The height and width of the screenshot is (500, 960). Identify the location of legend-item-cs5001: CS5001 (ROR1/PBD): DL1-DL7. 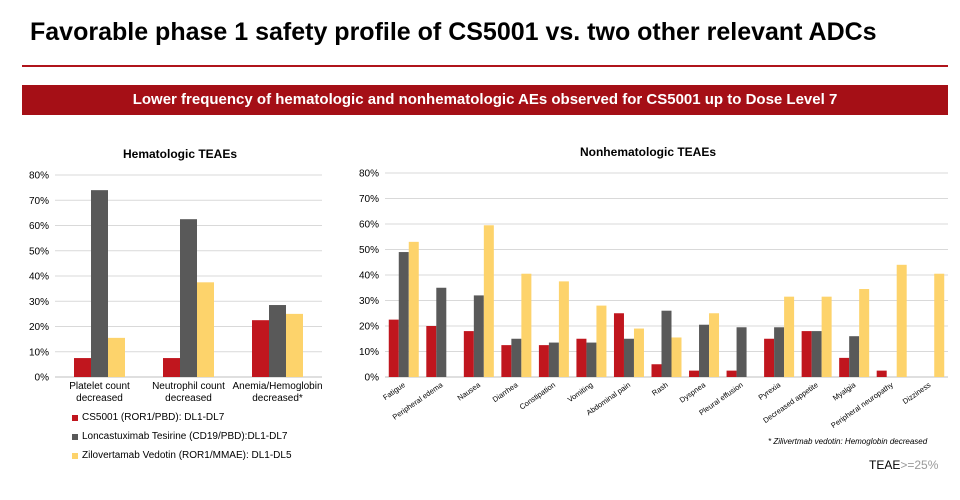
(182, 417).